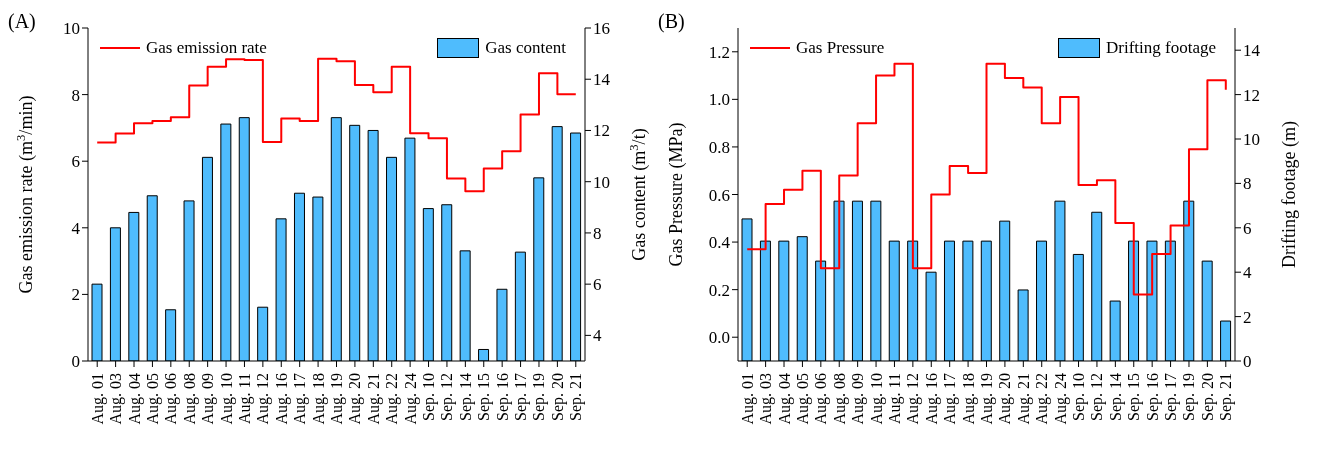 Image resolution: width=1318 pixels, height=473 pixels. Describe the element at coordinates (676, 194) in the screenshot. I see `y-axis-title: Gas Pressure (MPa)` at that location.